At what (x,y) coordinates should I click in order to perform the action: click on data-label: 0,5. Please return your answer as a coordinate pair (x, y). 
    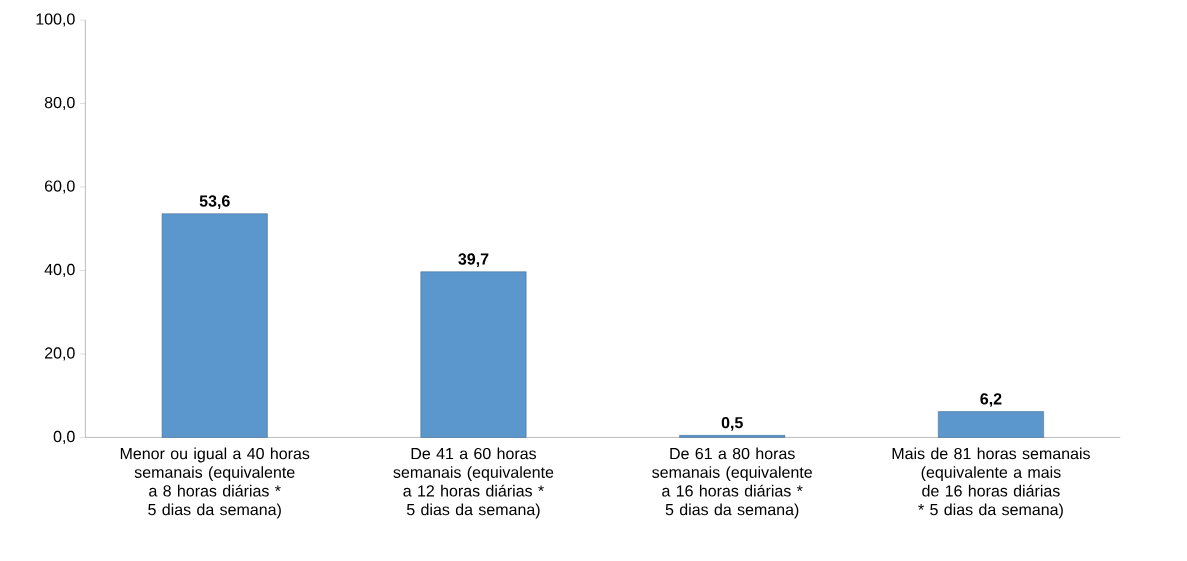
    Looking at the image, I should click on (732, 423).